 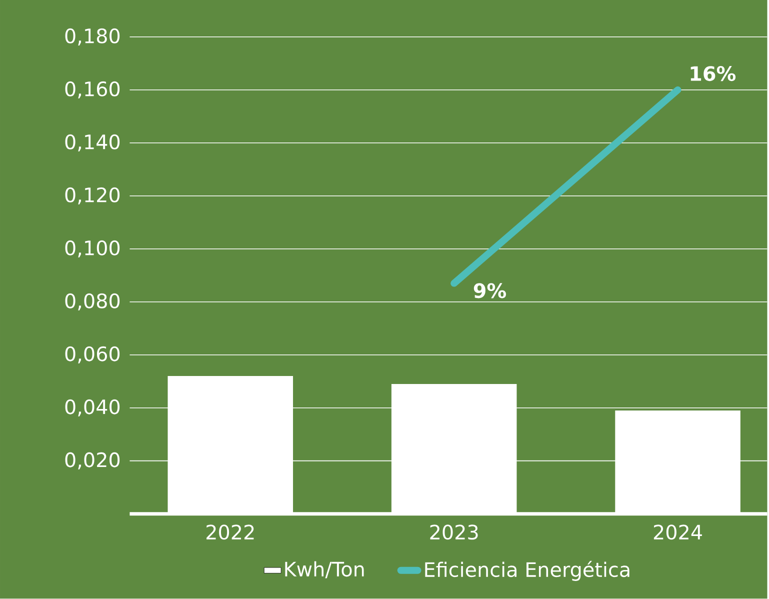 What do you see at coordinates (92, 302) in the screenshot?
I see `y-tick-label: 0,080` at bounding box center [92, 302].